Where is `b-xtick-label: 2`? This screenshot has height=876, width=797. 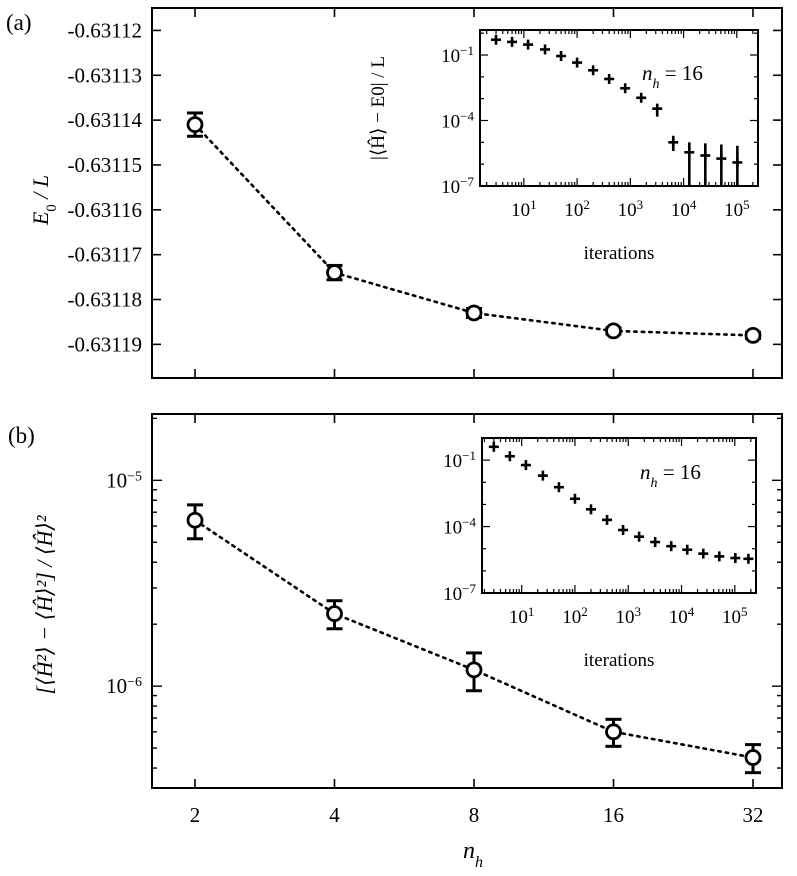 b-xtick-label: 2 is located at coordinates (195, 815).